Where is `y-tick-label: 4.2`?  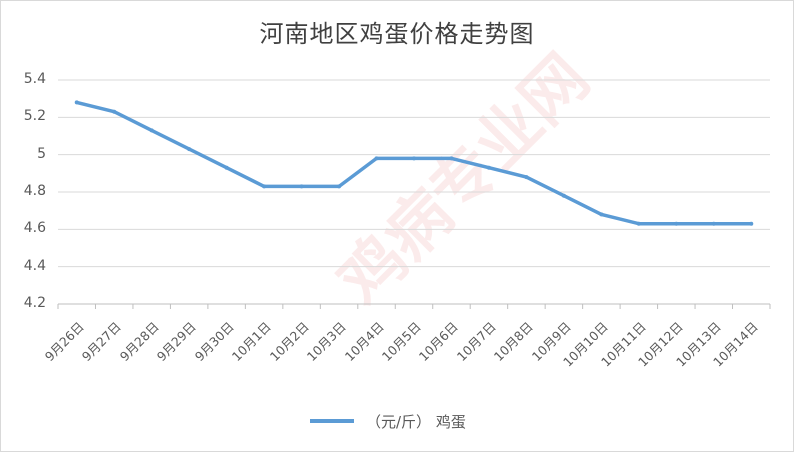 y-tick-label: 4.2 is located at coordinates (34, 303).